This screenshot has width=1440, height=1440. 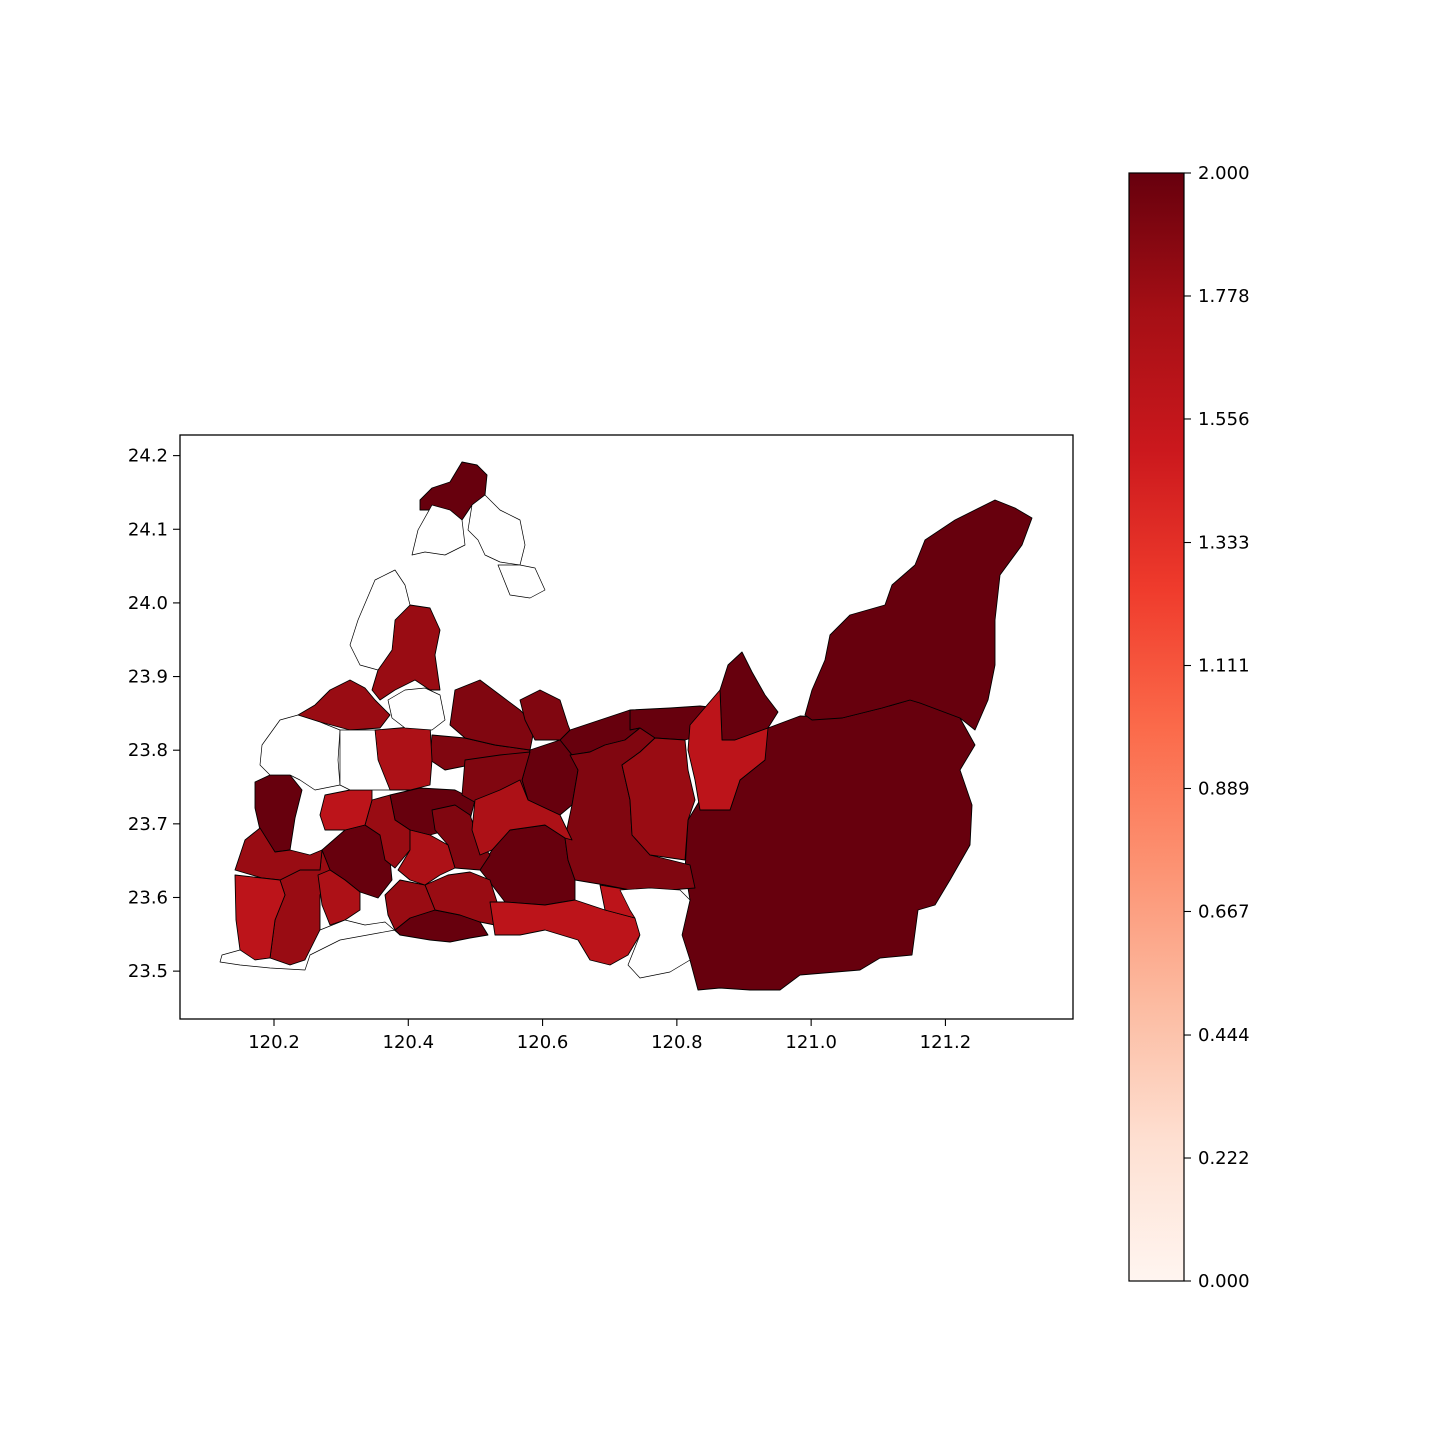 I want to click on colorbar-tick-label: 1.111, so click(x=1224, y=666).